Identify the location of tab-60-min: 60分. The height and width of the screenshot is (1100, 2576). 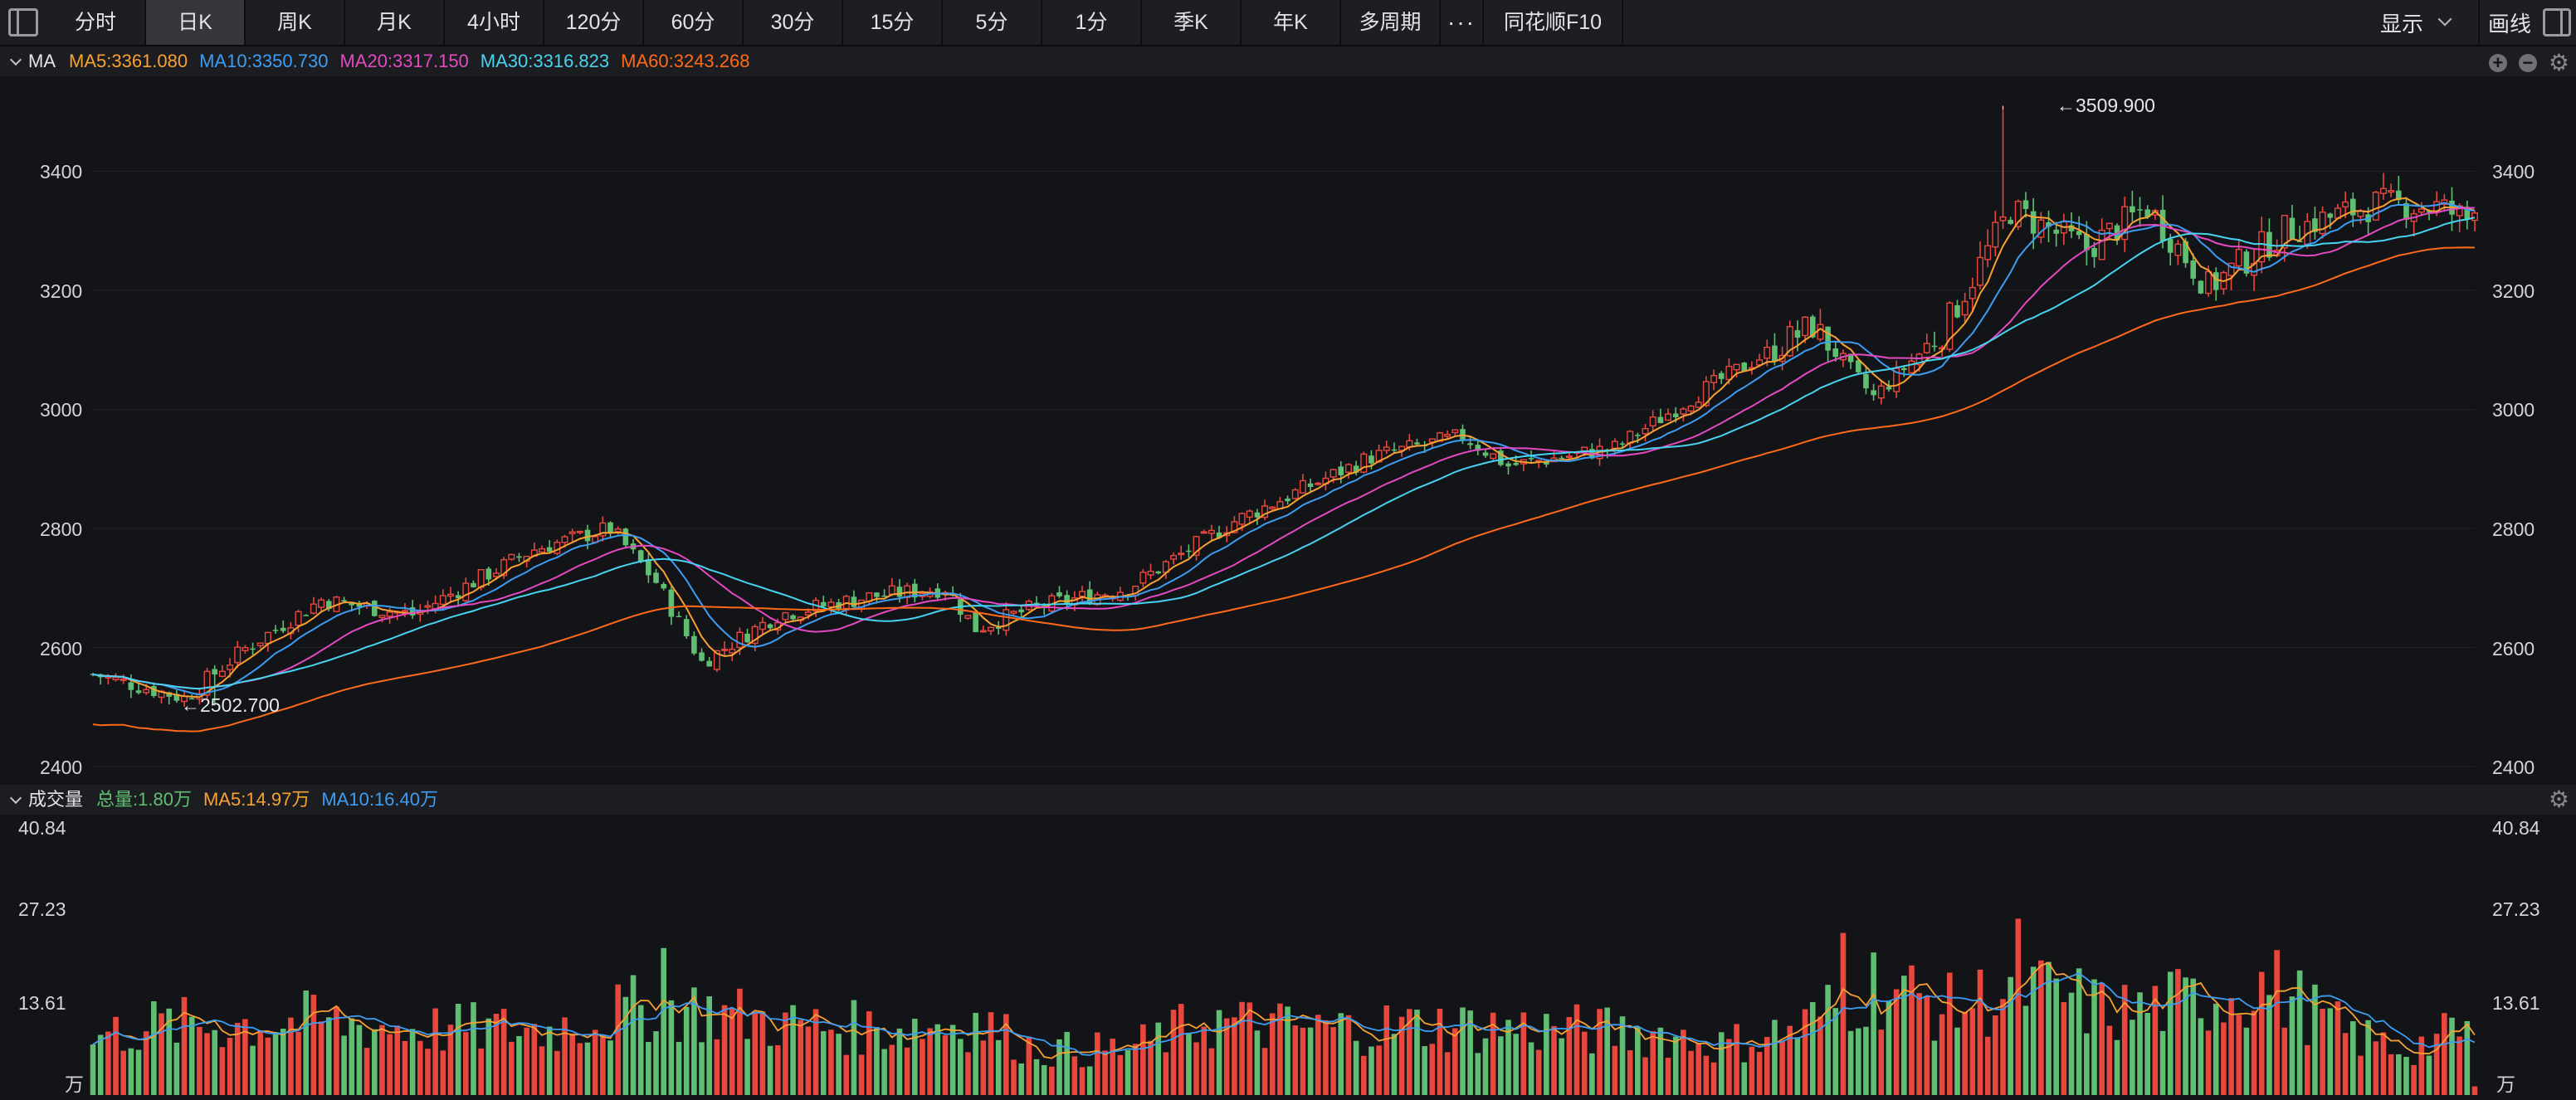
(694, 23).